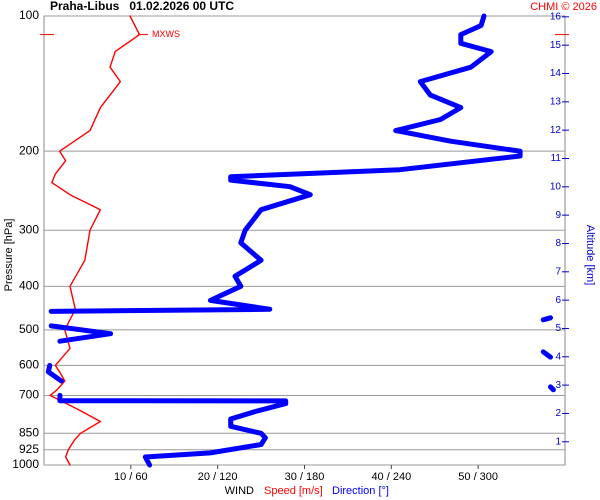  What do you see at coordinates (558, 413) in the screenshot?
I see `y2-tick-label: 2` at bounding box center [558, 413].